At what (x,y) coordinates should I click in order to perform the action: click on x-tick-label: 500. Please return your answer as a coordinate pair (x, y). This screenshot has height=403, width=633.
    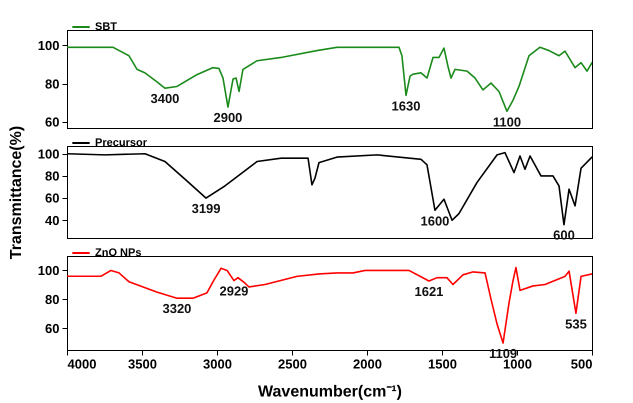
    Looking at the image, I should click on (581, 364).